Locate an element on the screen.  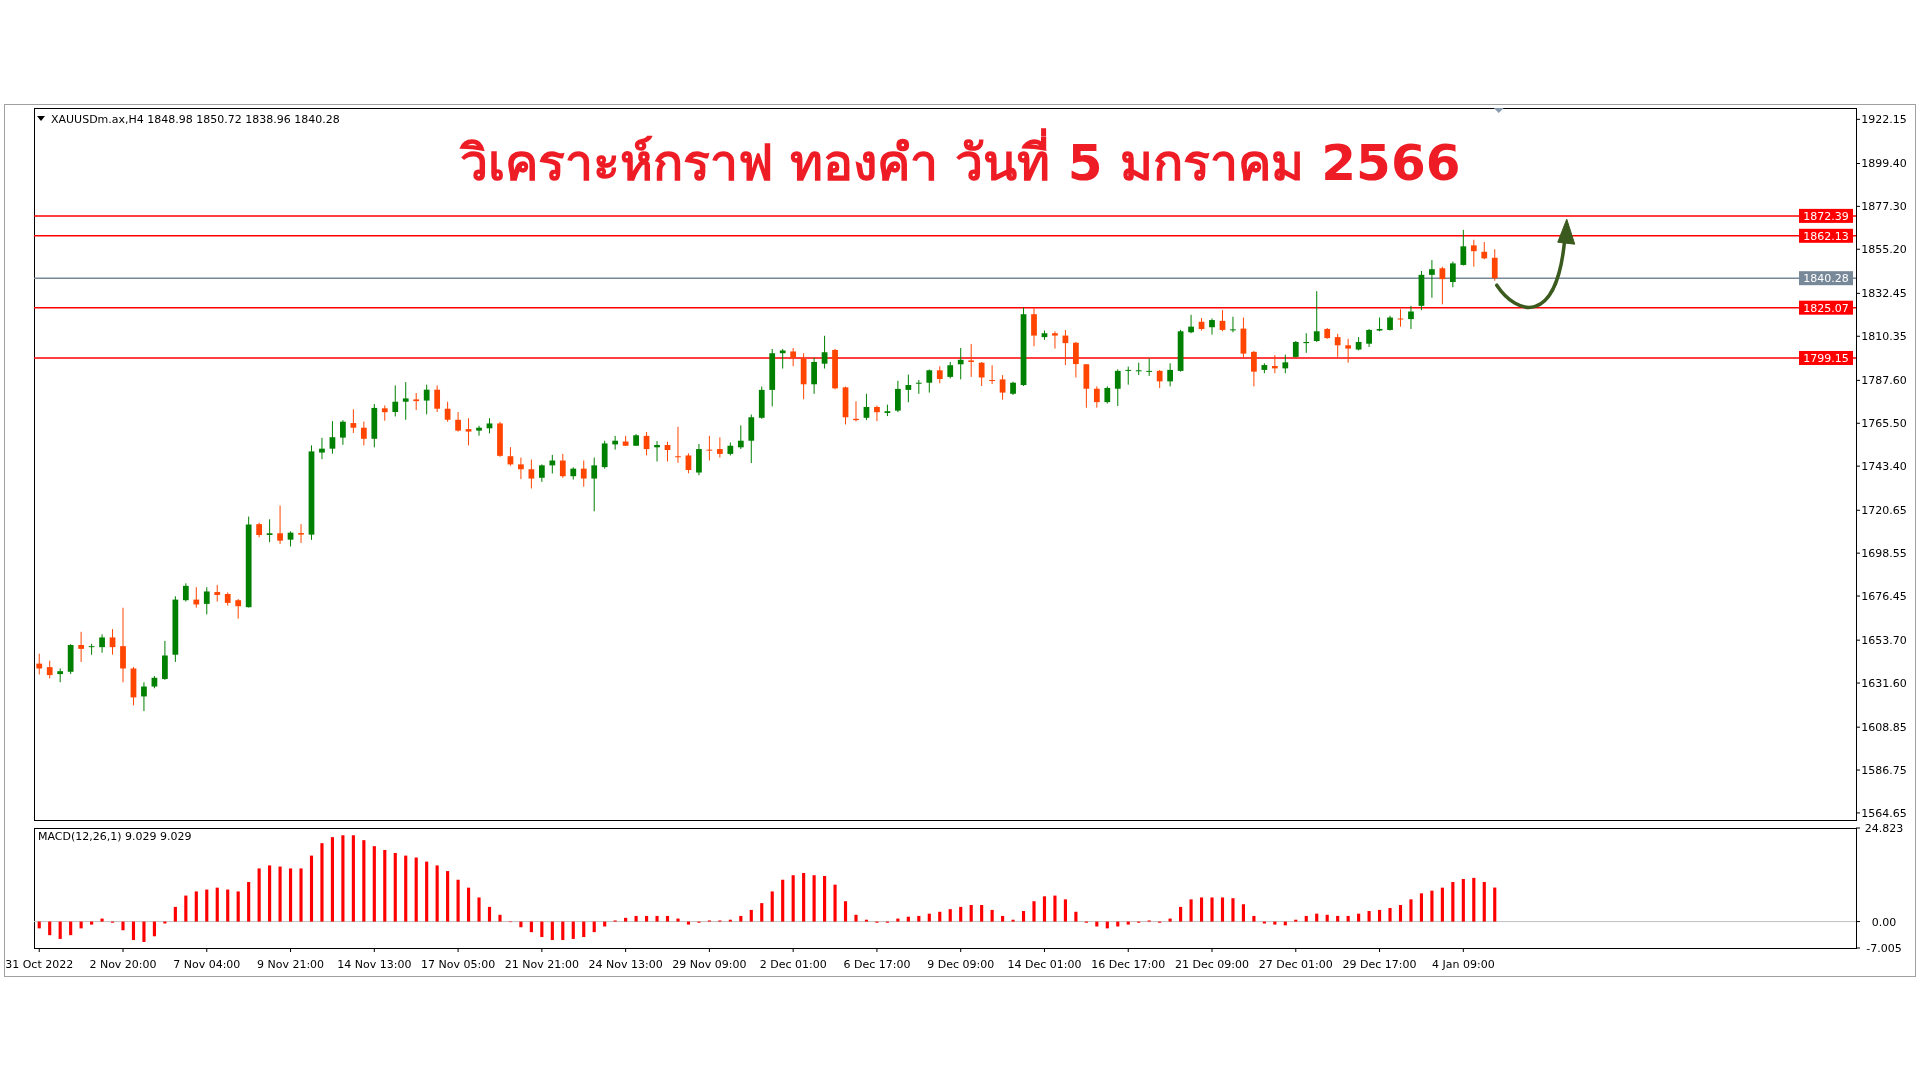
x-tick-label: 14 Nov 13:00 is located at coordinates (374, 964).